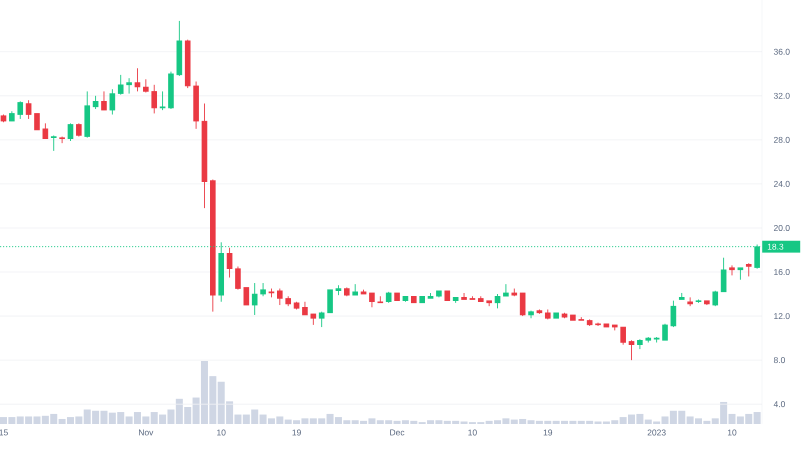 This screenshot has width=803, height=450. What do you see at coordinates (779, 404) in the screenshot?
I see `y-tick-label: 4.0` at bounding box center [779, 404].